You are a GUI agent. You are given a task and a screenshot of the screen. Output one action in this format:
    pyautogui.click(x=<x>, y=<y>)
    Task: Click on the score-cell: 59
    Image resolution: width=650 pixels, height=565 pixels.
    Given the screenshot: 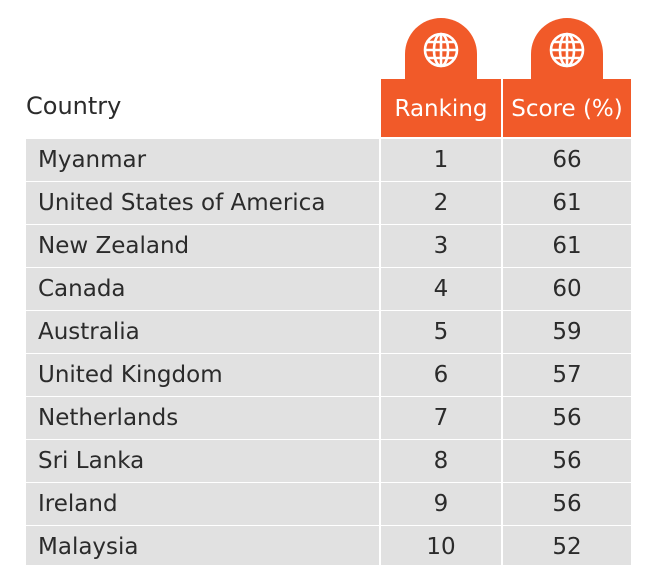 What is the action you would take?
    pyautogui.click(x=567, y=332)
    